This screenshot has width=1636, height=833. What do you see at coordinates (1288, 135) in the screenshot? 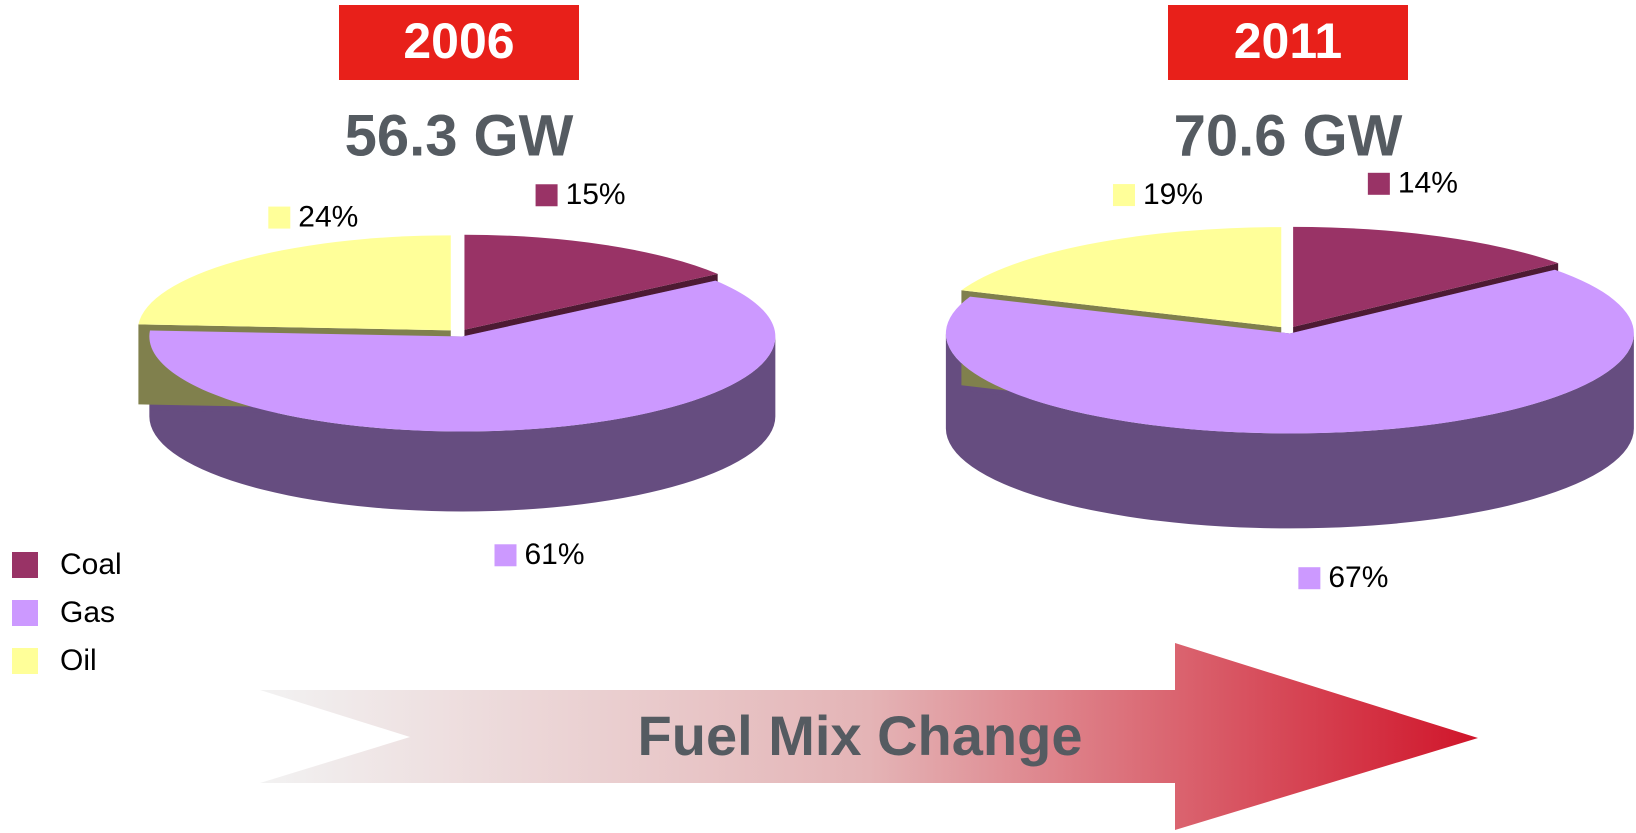
I see `chart-subtitle: 70.6 GW` at bounding box center [1288, 135].